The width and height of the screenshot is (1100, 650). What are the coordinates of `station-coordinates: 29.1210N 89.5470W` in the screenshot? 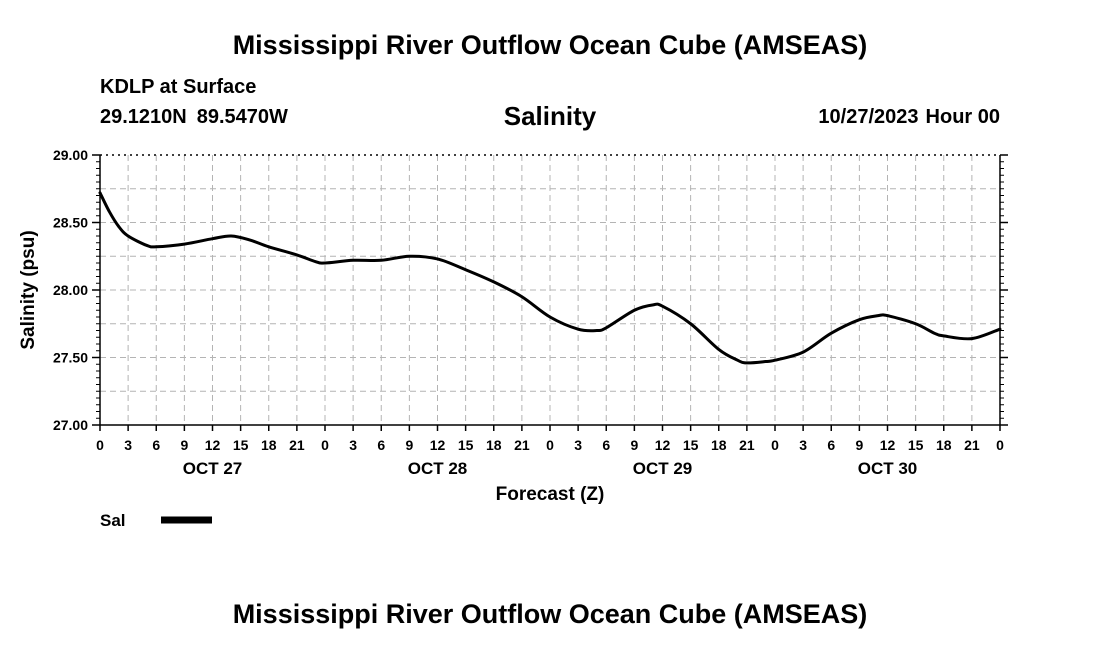 It's located at (194, 117).